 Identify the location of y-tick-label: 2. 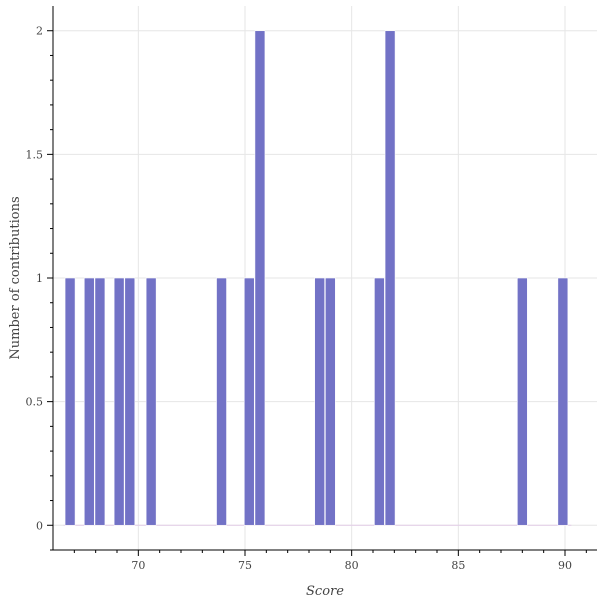
(39, 31).